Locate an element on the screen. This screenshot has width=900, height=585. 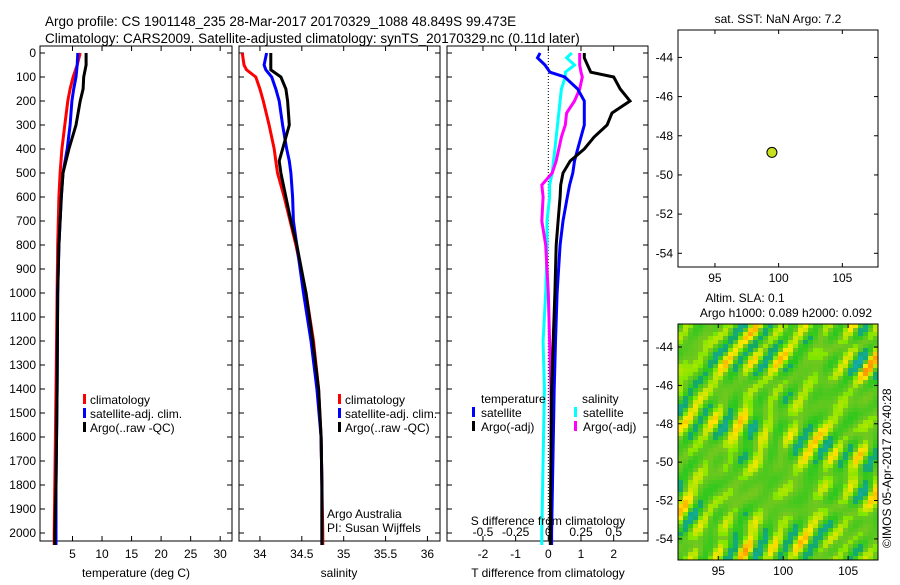
x-tick-label: 2 is located at coordinates (613, 554).